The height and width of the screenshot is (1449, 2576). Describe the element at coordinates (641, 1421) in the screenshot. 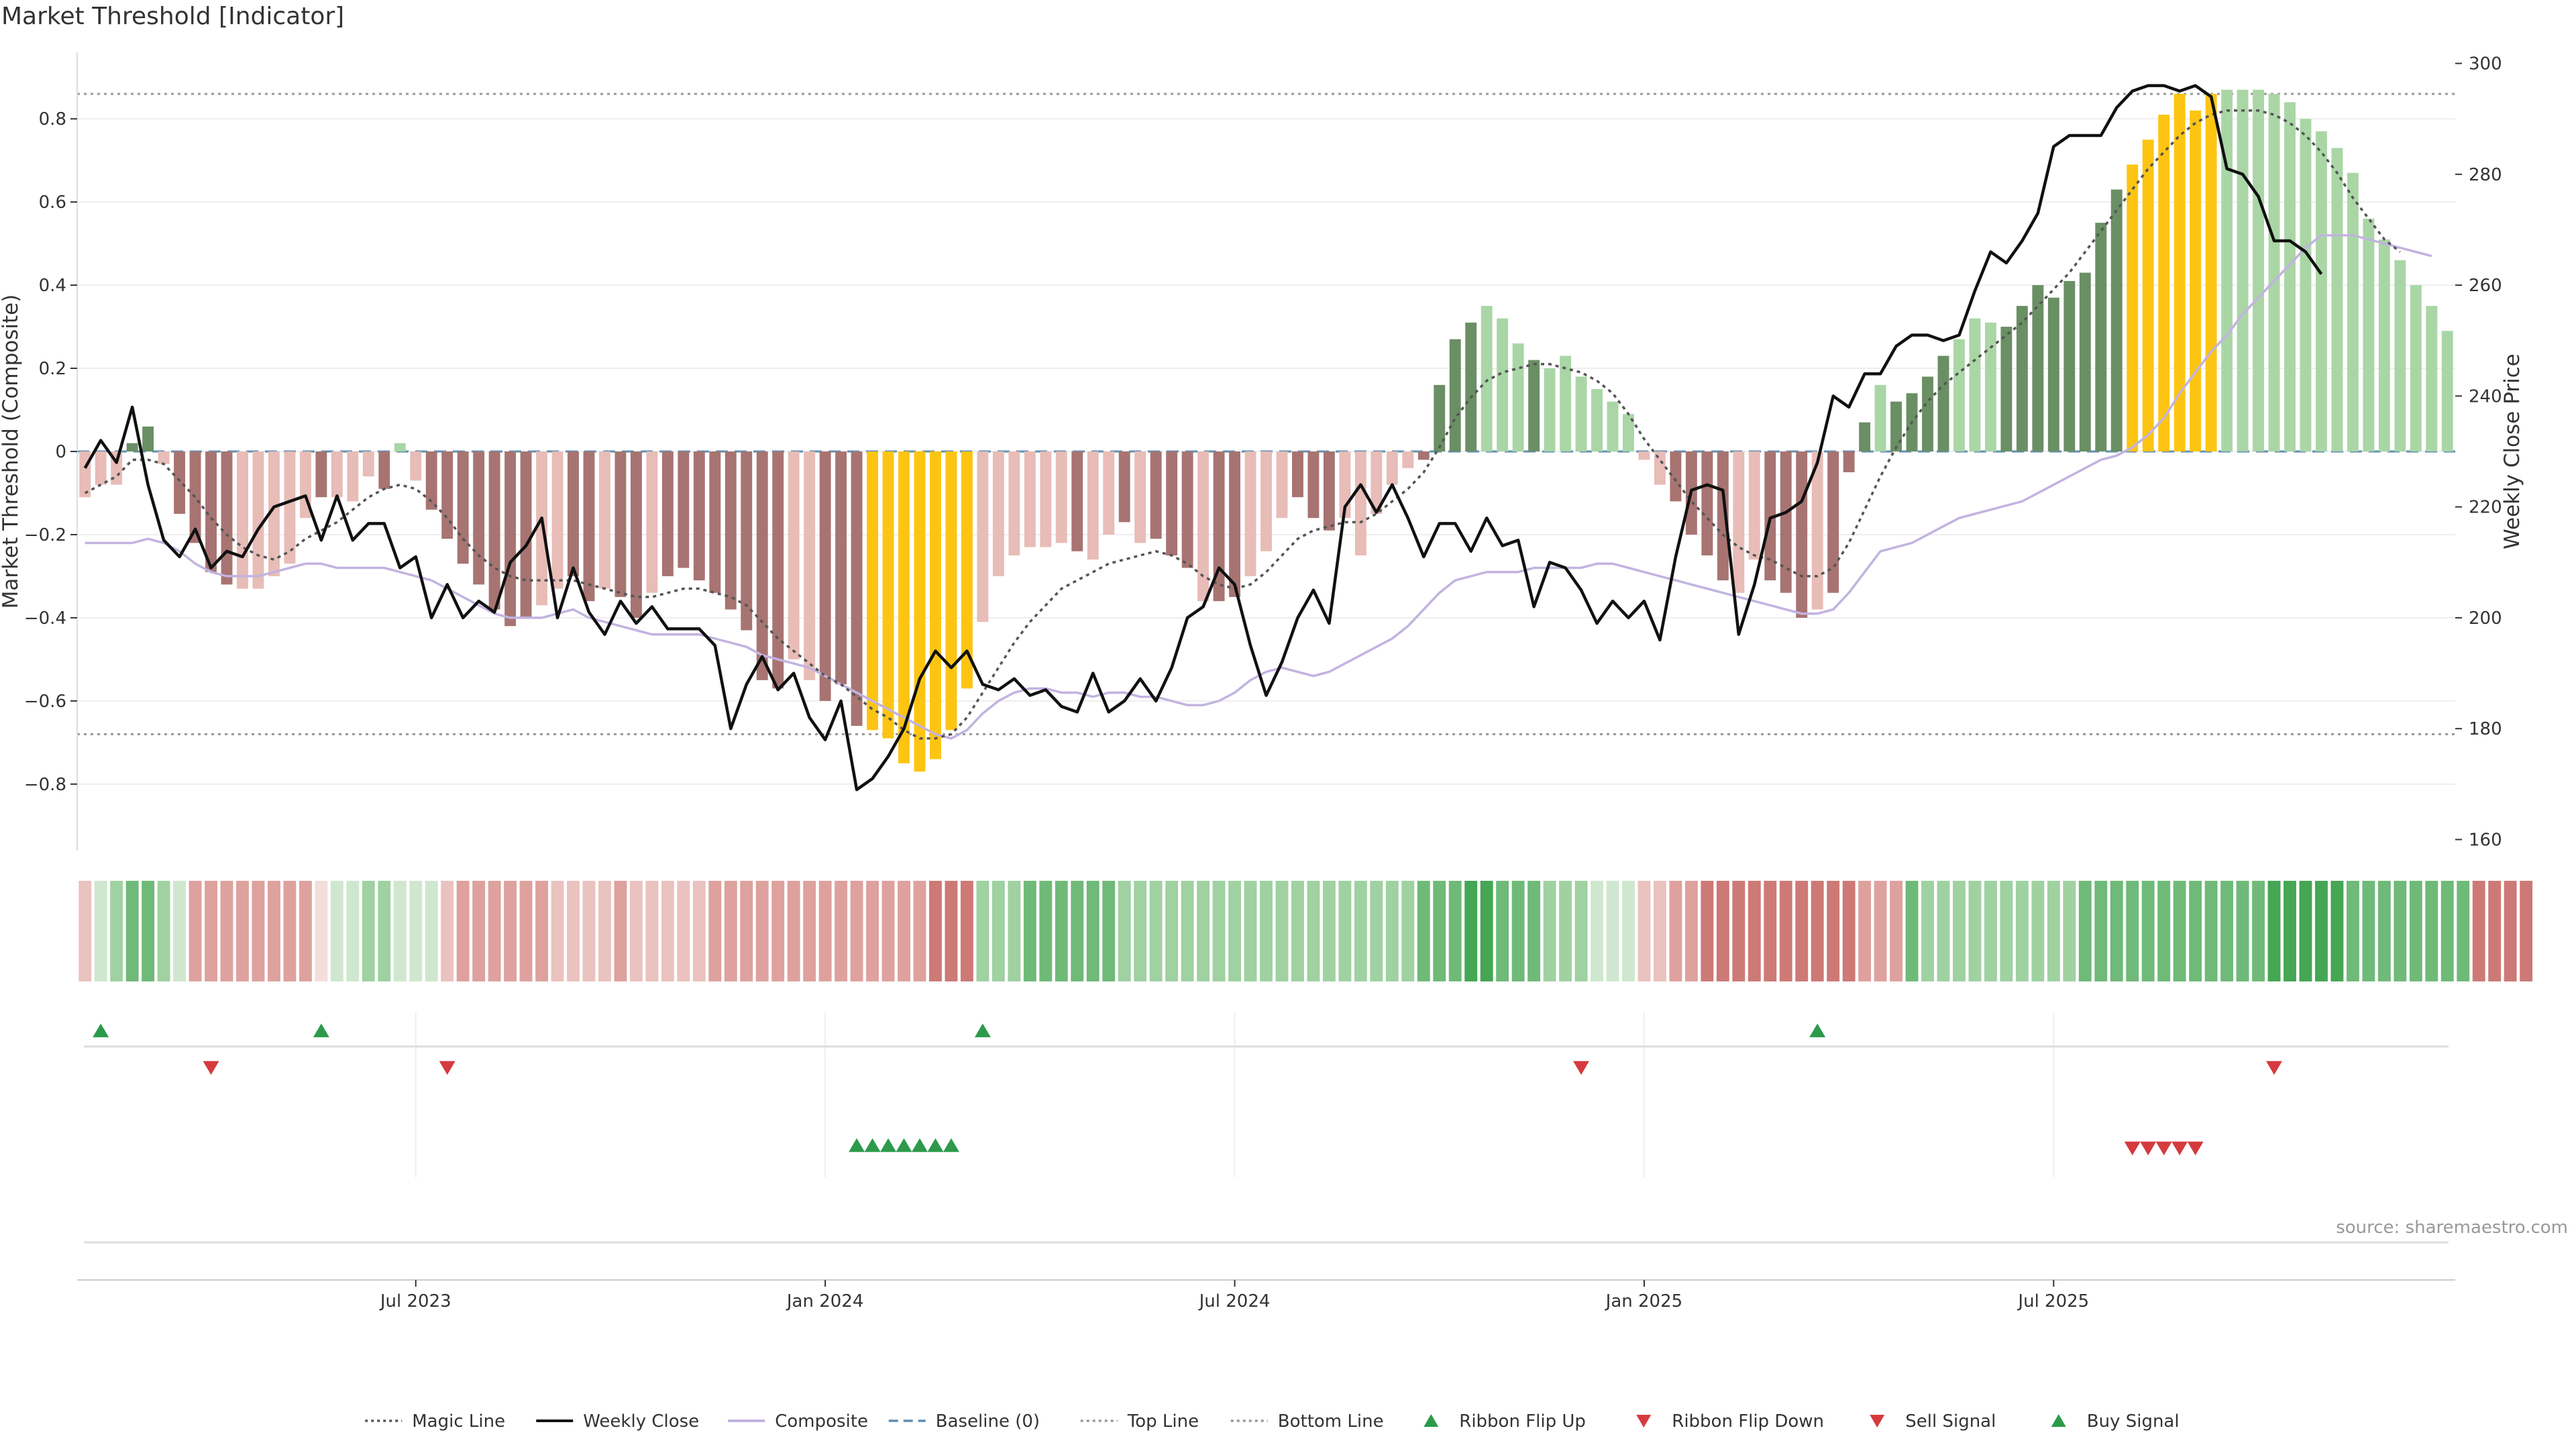

I see `legend-label: Weekly Close` at that location.